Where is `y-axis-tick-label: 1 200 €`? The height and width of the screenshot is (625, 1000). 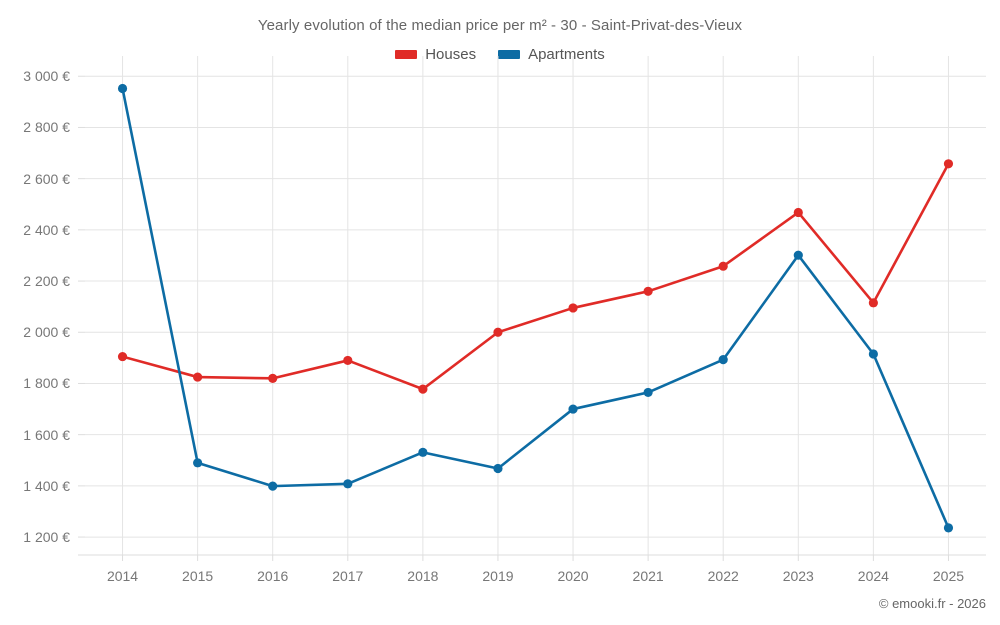
y-axis-tick-label: 1 200 € is located at coordinates (46, 537).